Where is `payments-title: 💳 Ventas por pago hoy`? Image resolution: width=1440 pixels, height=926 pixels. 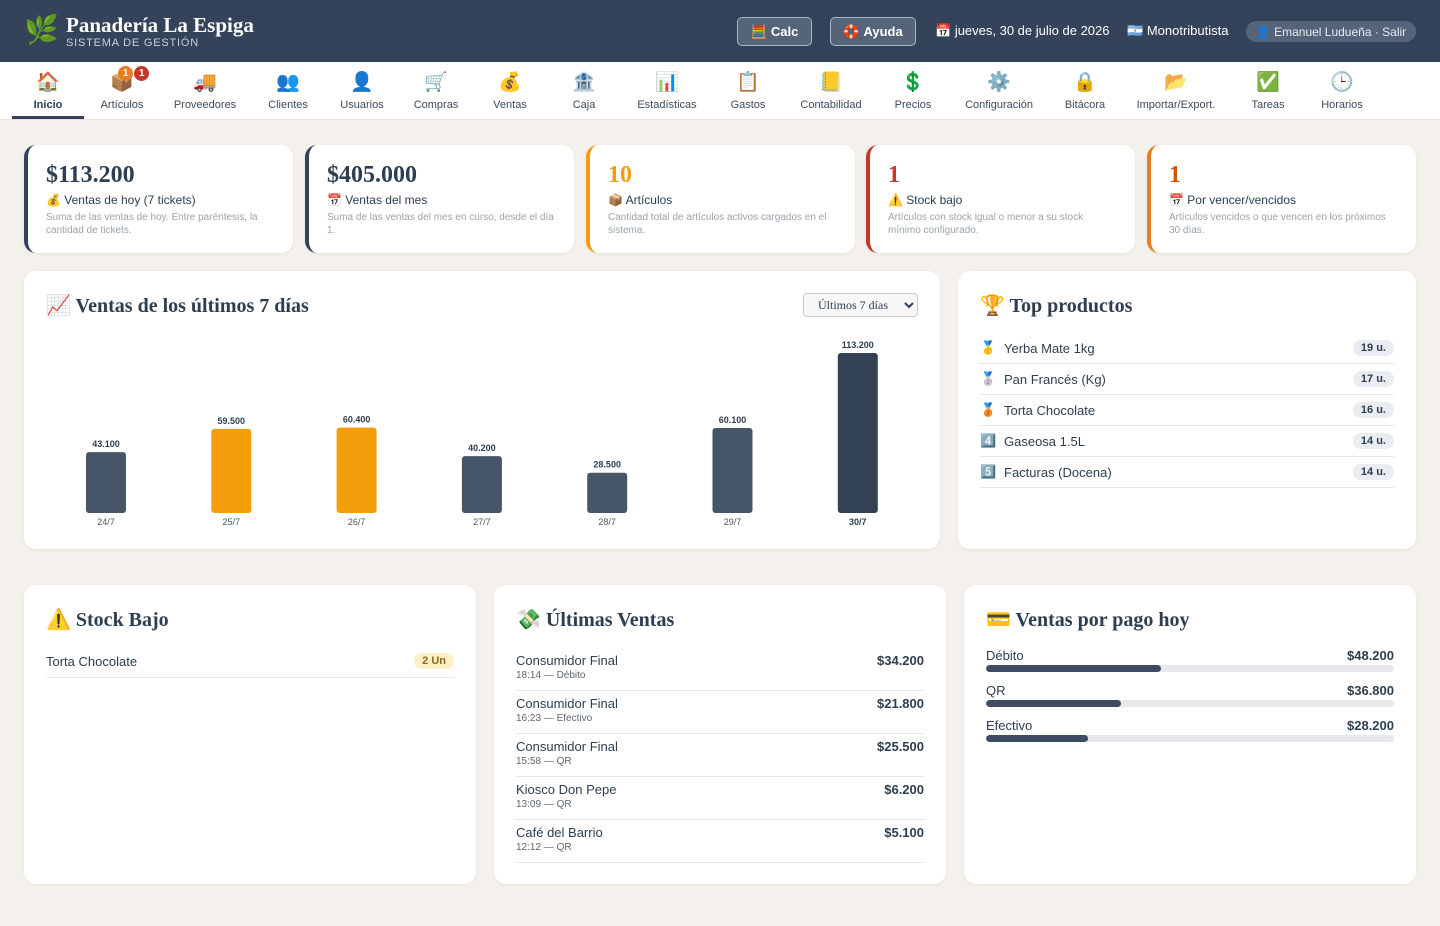 payments-title: 💳 Ventas por pago hoy is located at coordinates (1088, 620).